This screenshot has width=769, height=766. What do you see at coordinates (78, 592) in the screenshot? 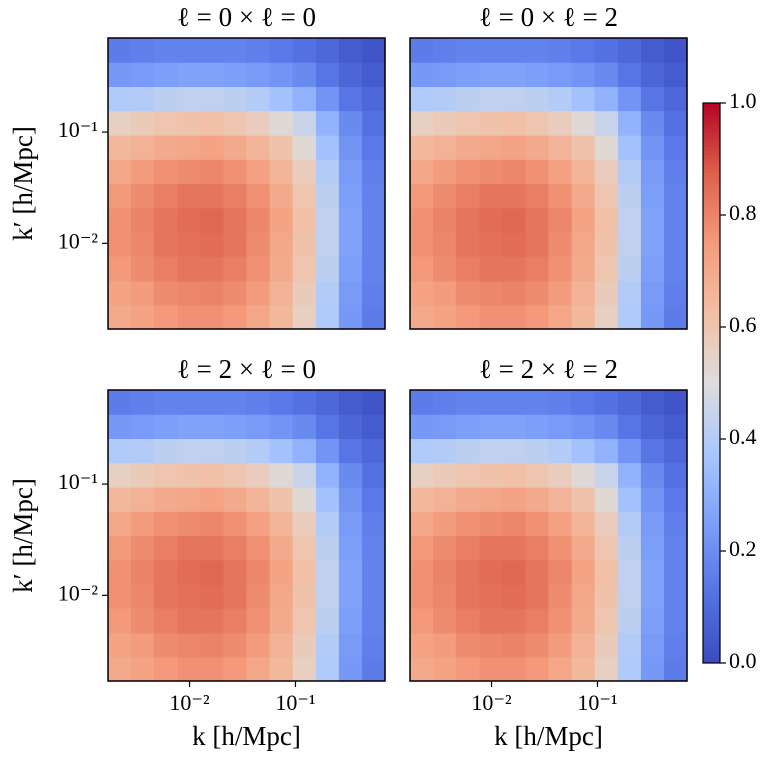
I see `y-tick-label: 10⁻²` at bounding box center [78, 592].